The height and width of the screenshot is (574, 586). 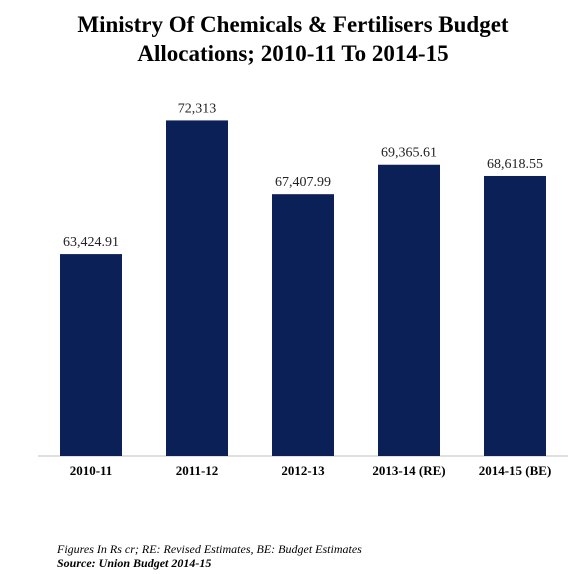 What do you see at coordinates (303, 182) in the screenshot?
I see `data-label: 67,407.99` at bounding box center [303, 182].